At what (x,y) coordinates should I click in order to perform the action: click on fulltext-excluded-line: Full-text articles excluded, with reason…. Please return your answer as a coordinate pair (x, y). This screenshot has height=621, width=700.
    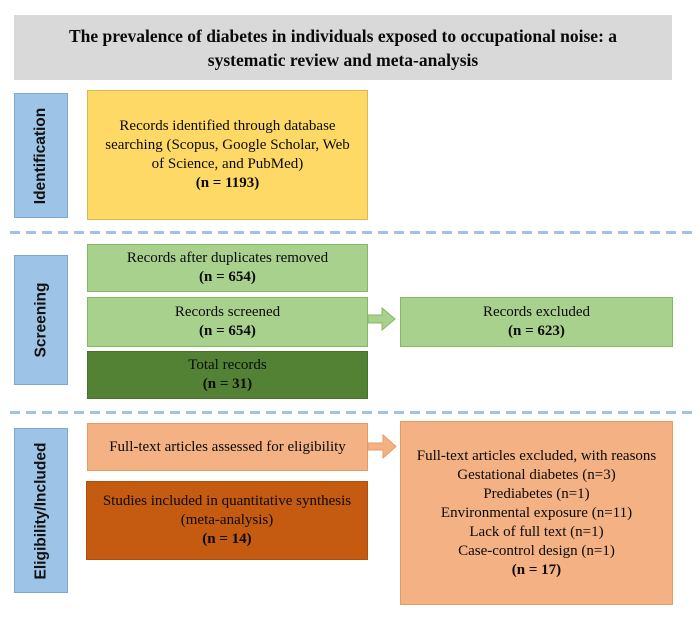
    Looking at the image, I should click on (536, 455).